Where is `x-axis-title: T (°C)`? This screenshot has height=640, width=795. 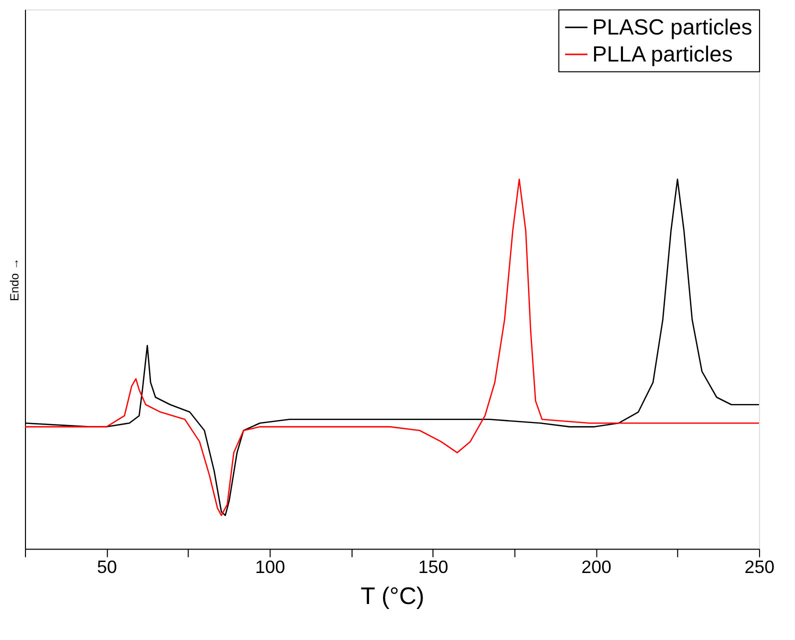
x-axis-title: T (°C) is located at coordinates (392, 596).